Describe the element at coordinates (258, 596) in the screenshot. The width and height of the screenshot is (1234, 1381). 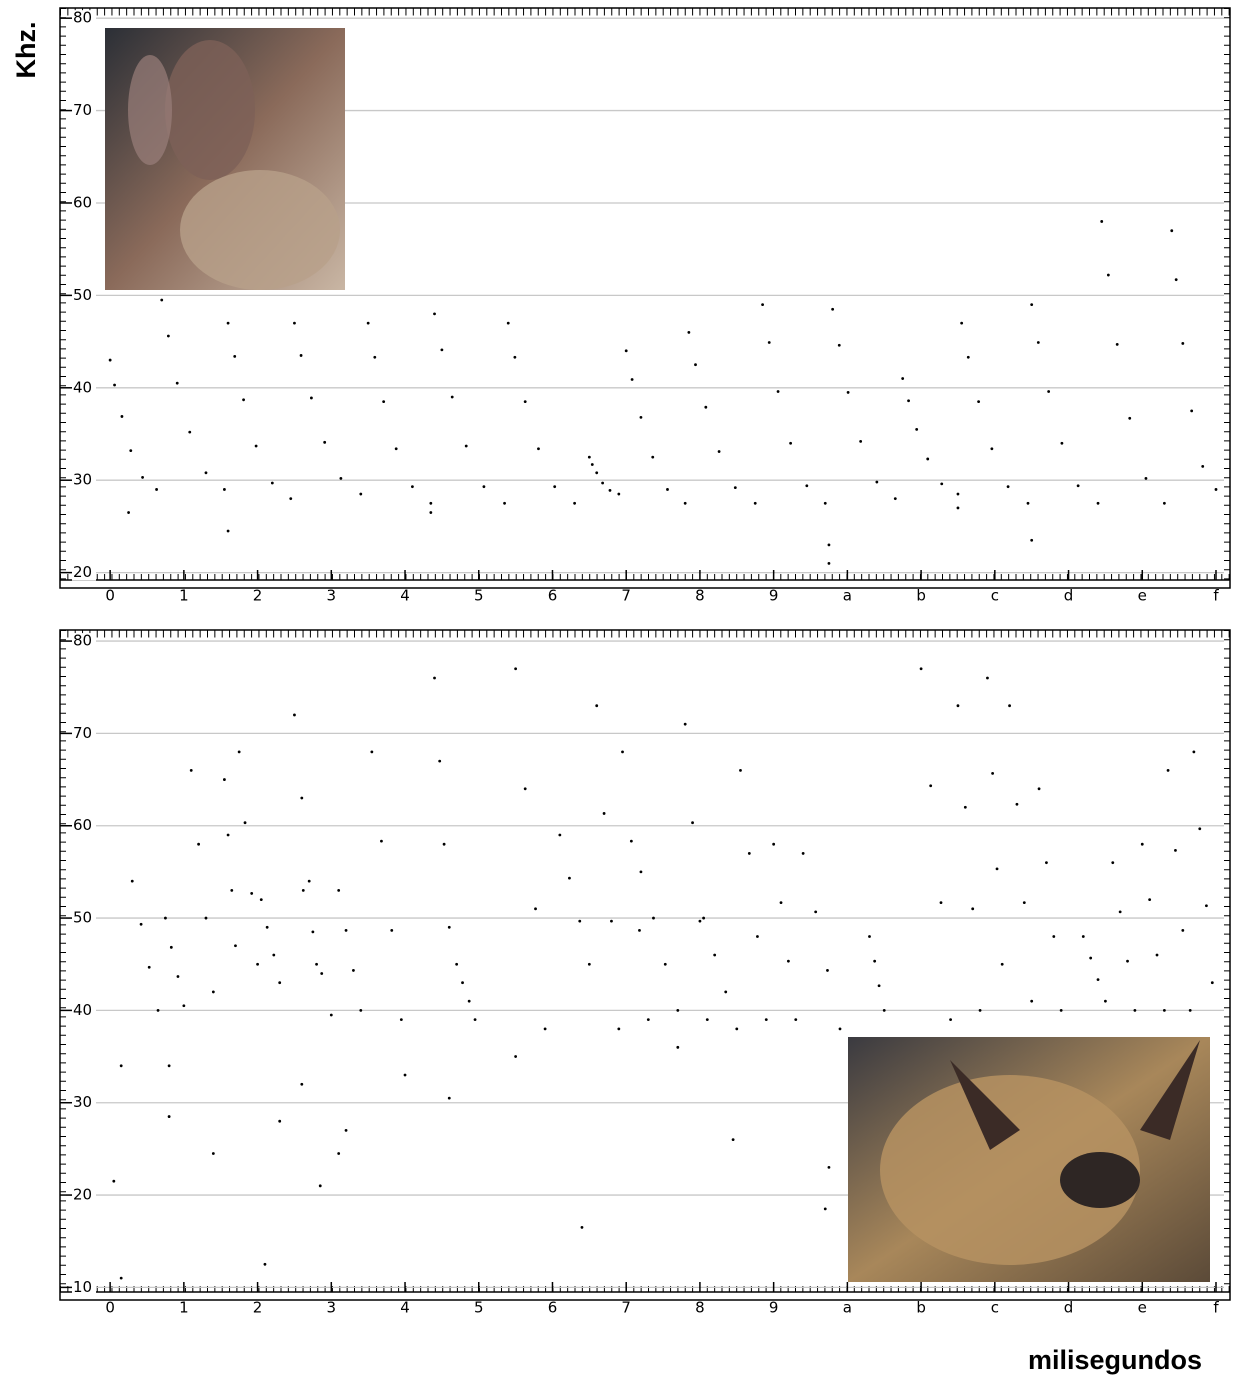
I see `x-tick-label: 2` at that location.